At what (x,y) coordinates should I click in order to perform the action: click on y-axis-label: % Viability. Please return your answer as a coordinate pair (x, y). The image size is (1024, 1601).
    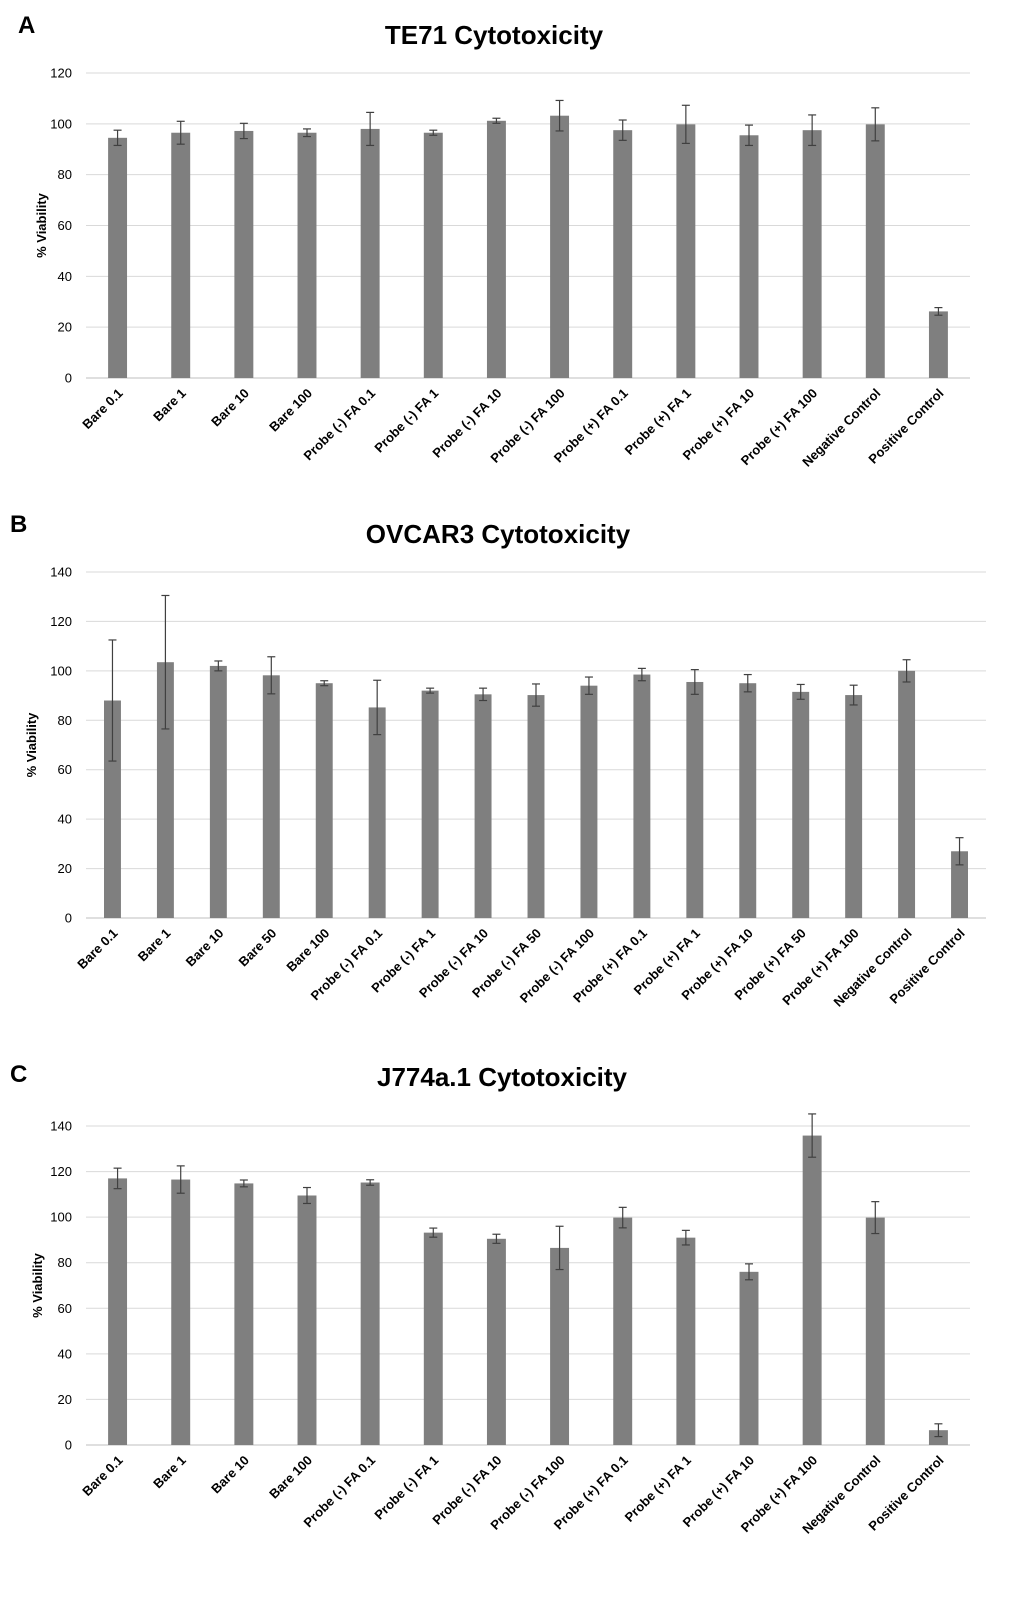
    Looking at the image, I should click on (31, 745).